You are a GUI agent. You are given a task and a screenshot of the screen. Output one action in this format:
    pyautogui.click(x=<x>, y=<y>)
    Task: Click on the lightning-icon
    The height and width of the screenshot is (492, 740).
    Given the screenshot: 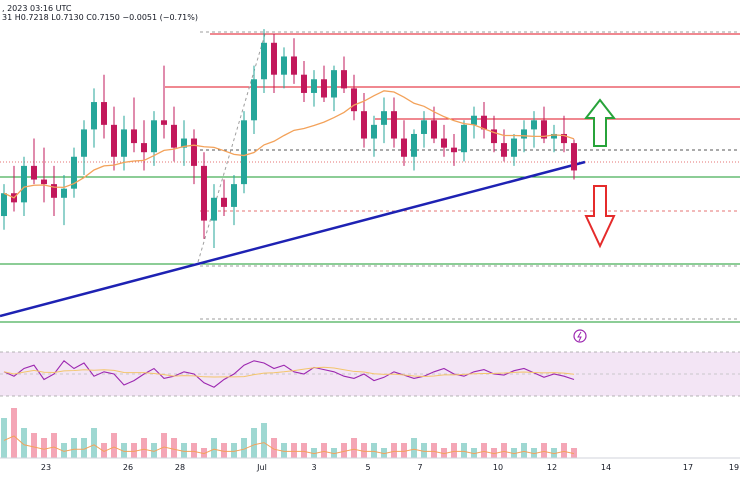 What is the action you would take?
    pyautogui.click(x=580, y=336)
    